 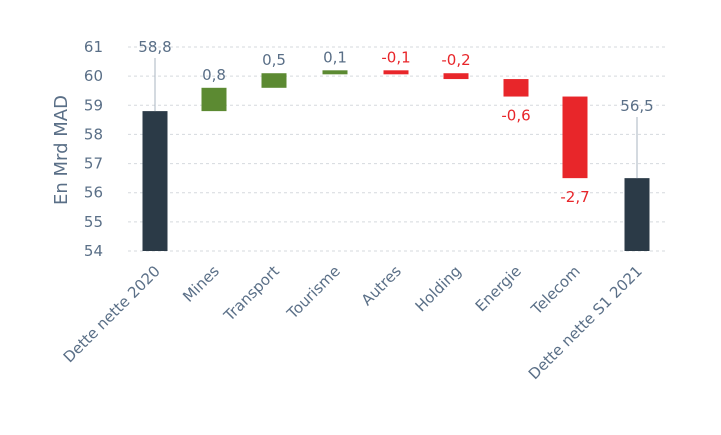 I want to click on y-tick-label: 54, so click(x=93, y=251).